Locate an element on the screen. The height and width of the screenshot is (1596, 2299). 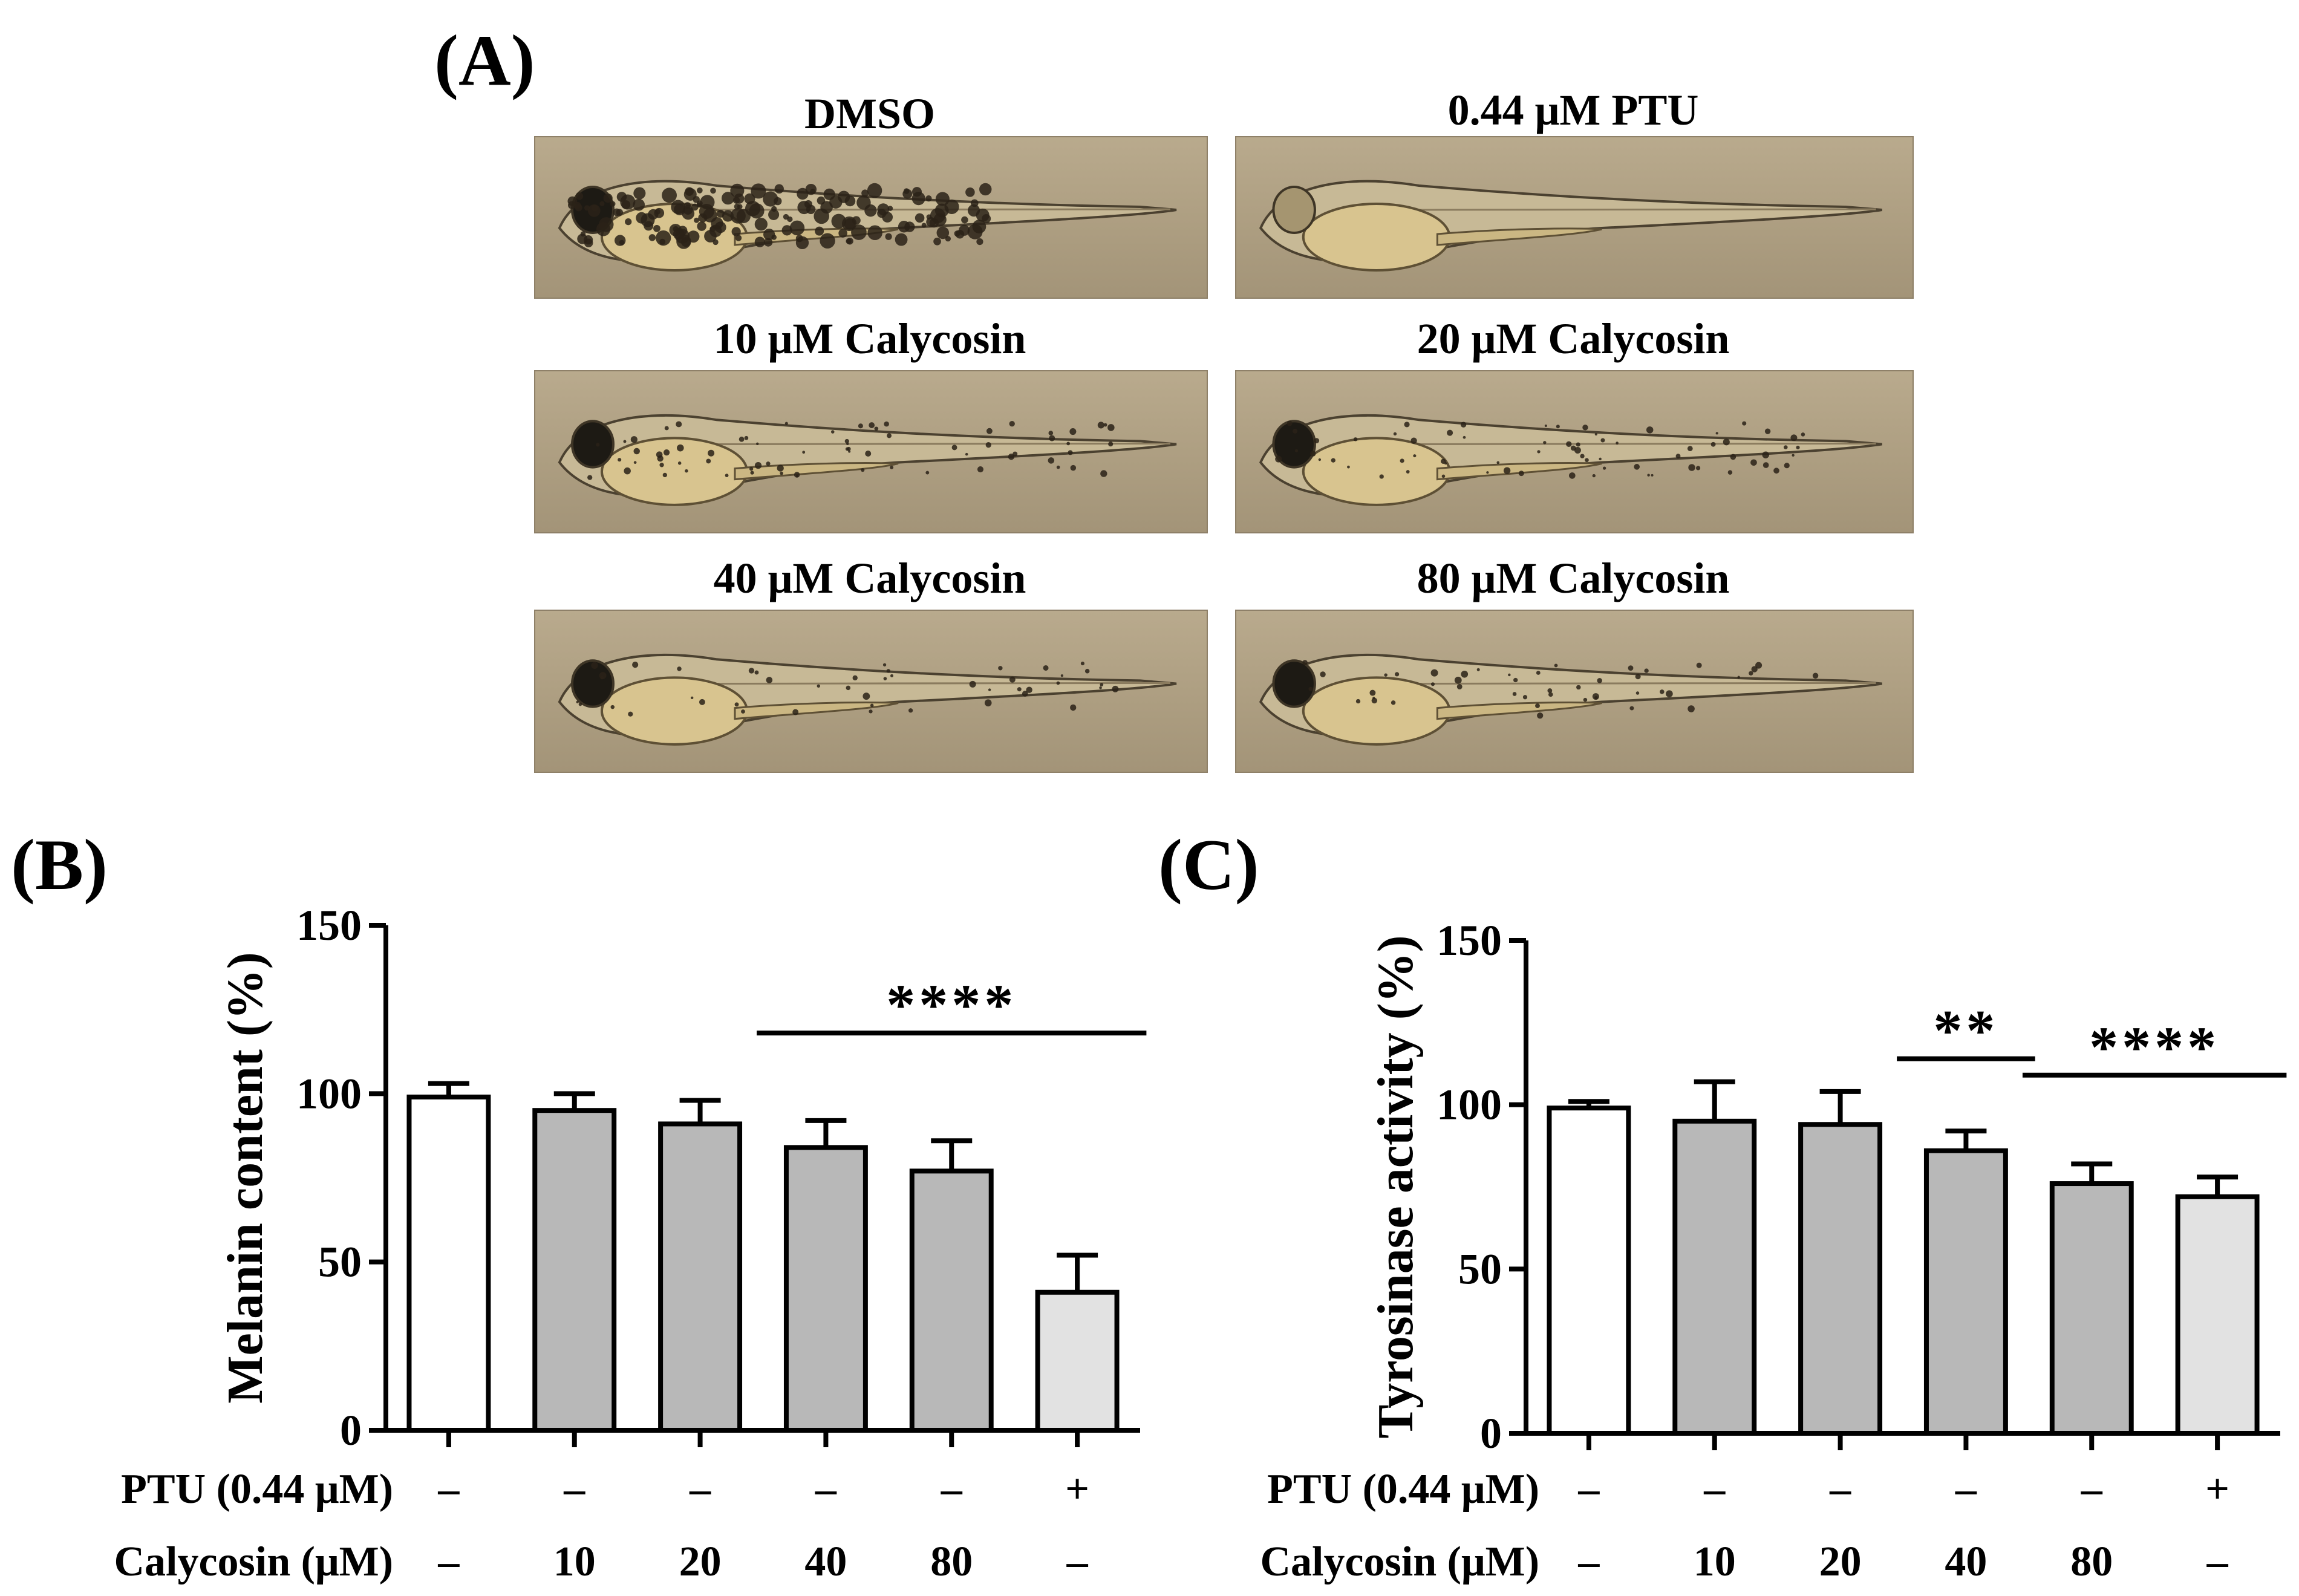
y-axis-title: Tyrosinase activity (%) is located at coordinates (1396, 1186).